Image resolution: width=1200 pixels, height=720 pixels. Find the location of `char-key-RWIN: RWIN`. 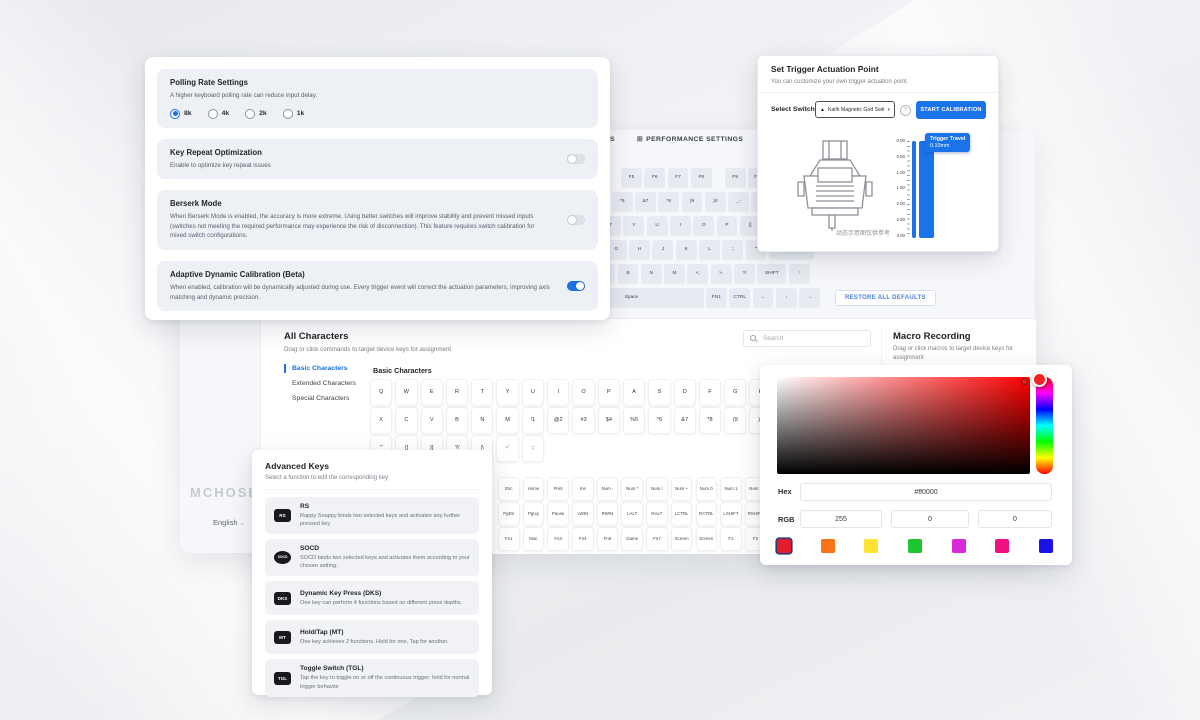

char-key-RWIN: RWIN is located at coordinates (607, 514).